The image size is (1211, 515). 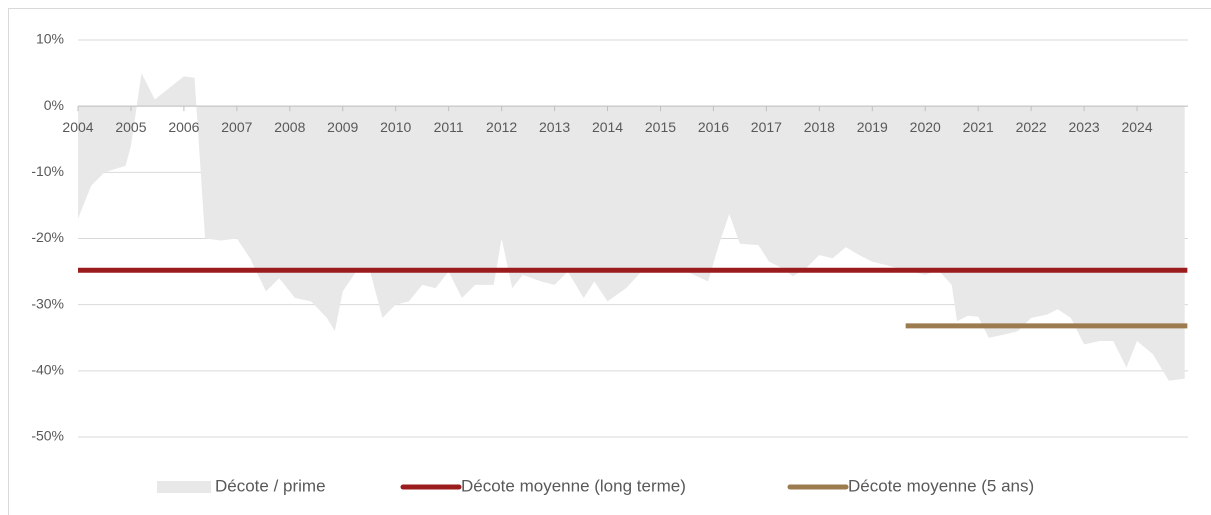 I want to click on y-tick-label: 10%, so click(x=50, y=39).